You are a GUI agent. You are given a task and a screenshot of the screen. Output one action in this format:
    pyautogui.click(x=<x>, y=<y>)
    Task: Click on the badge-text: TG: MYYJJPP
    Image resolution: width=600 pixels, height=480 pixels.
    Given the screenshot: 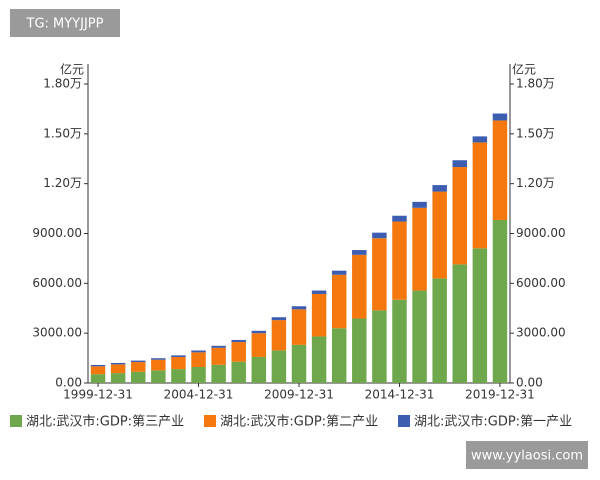 What is the action you would take?
    pyautogui.click(x=65, y=24)
    